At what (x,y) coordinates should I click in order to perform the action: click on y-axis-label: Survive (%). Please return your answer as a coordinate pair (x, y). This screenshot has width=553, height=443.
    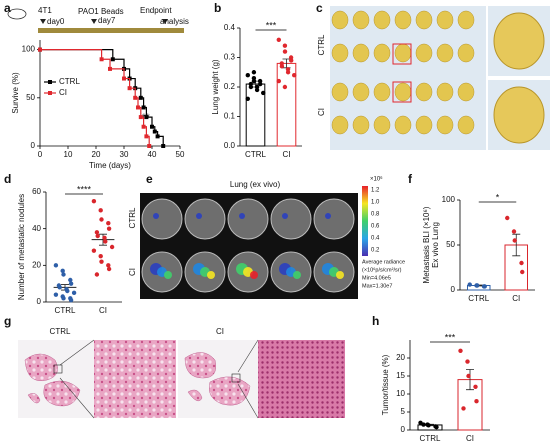
    Looking at the image, I should click on (15, 93).